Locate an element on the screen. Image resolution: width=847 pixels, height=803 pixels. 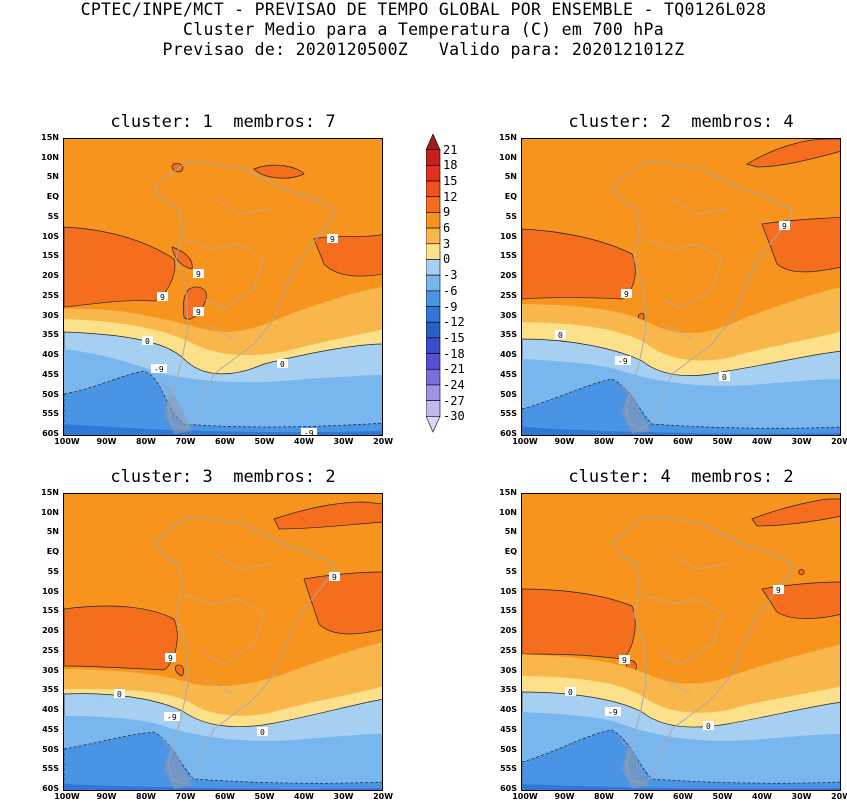
lat-tick-label: 5N is located at coordinates (510, 177).